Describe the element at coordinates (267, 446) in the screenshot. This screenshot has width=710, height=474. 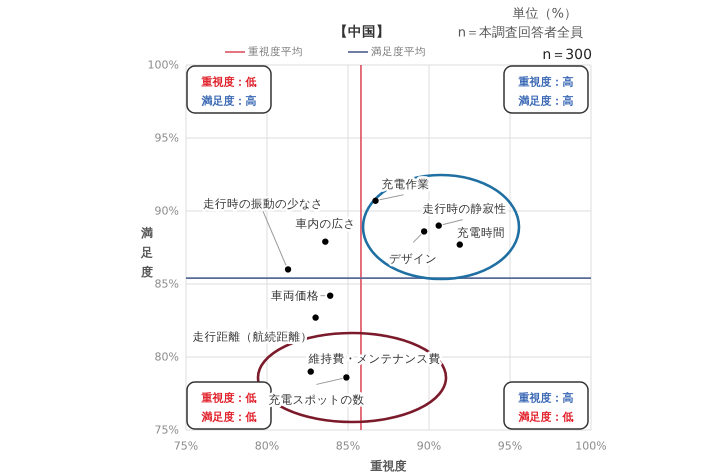
I see `x-tick-label: 80%` at that location.